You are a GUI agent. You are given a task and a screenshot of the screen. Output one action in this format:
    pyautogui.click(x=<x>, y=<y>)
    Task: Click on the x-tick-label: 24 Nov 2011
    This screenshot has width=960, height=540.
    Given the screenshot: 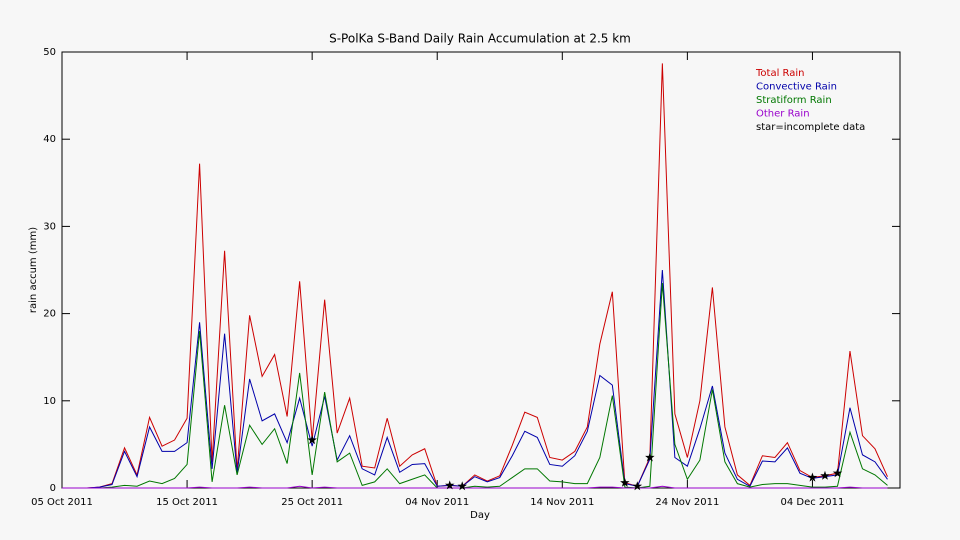 What is the action you would take?
    pyautogui.click(x=687, y=502)
    